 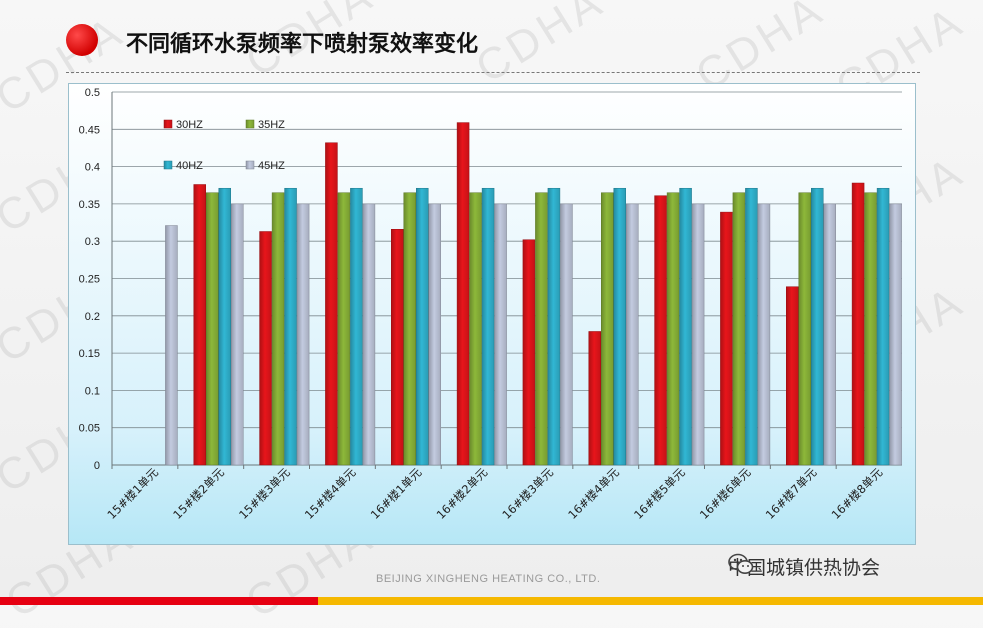 What do you see at coordinates (741, 563) in the screenshot?
I see `wechat-icon` at bounding box center [741, 563].